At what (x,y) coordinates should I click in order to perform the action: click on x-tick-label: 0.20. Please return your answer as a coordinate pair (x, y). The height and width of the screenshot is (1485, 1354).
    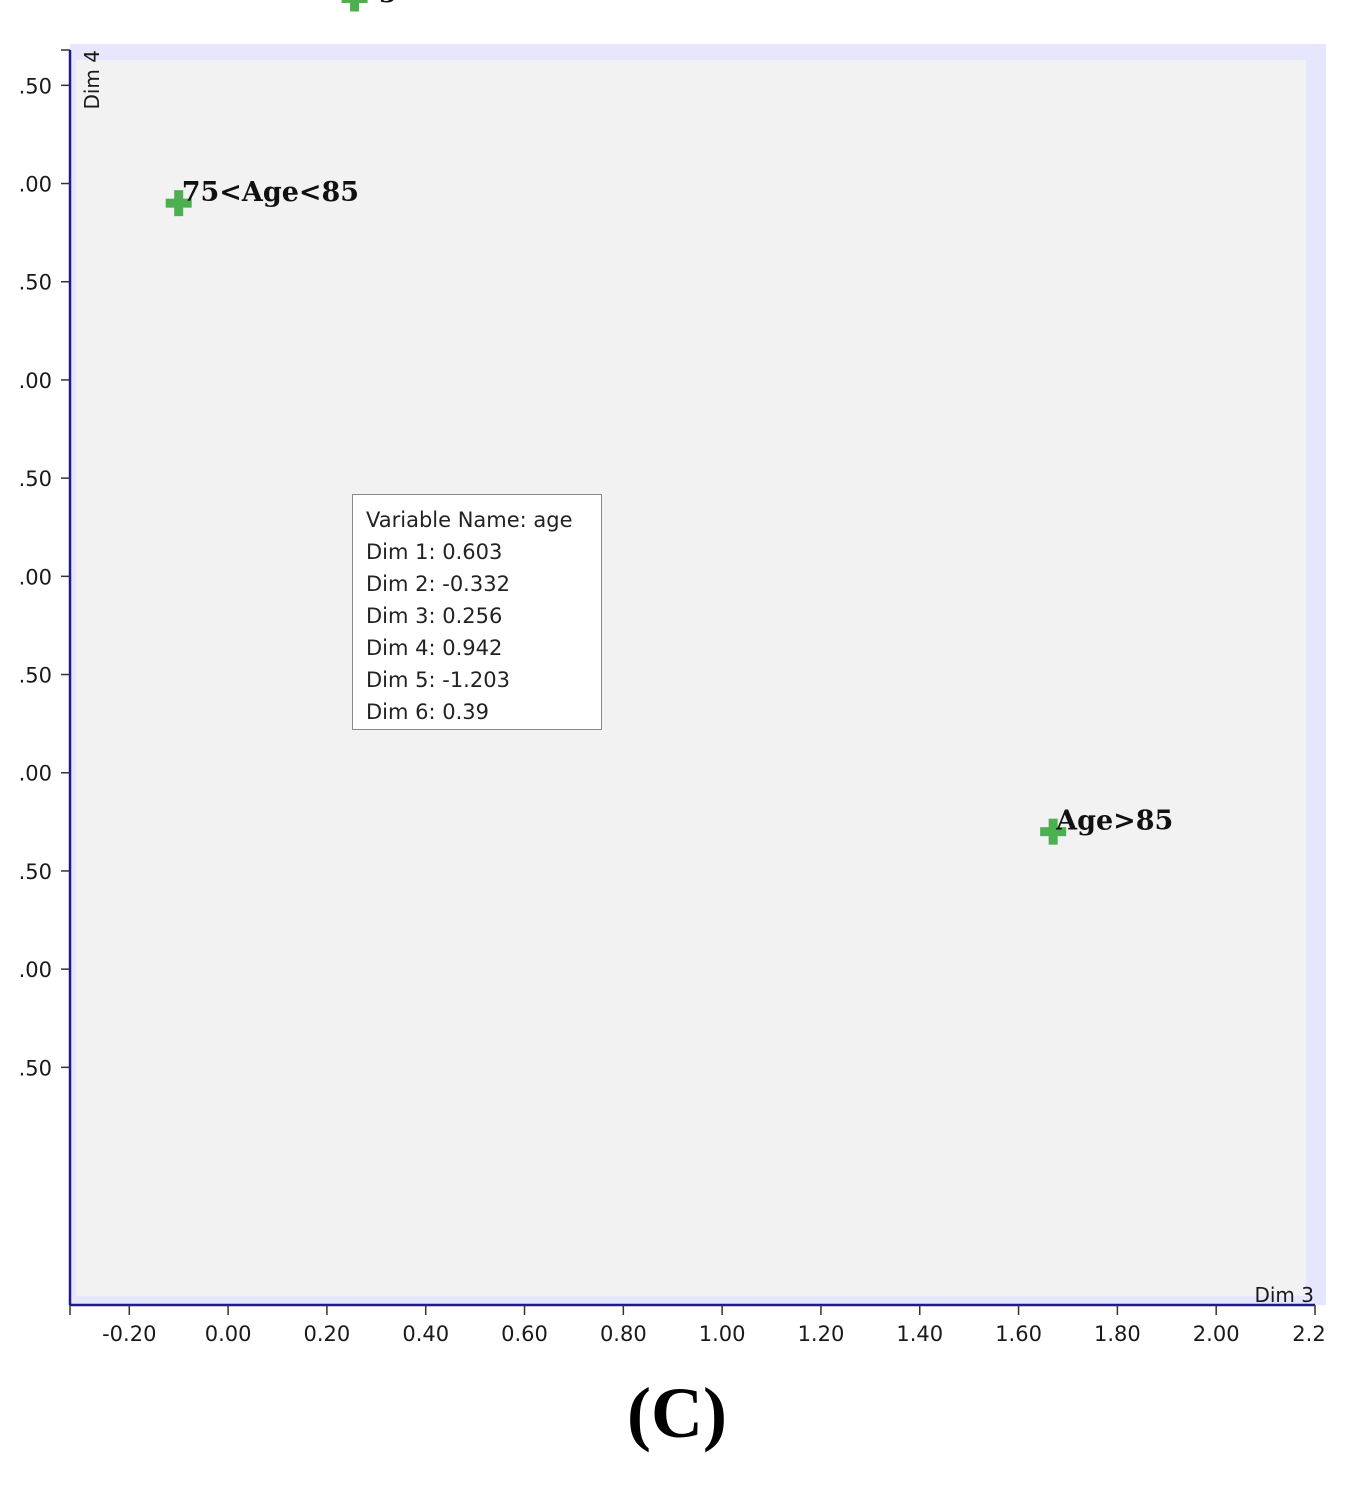
    Looking at the image, I should click on (327, 1334).